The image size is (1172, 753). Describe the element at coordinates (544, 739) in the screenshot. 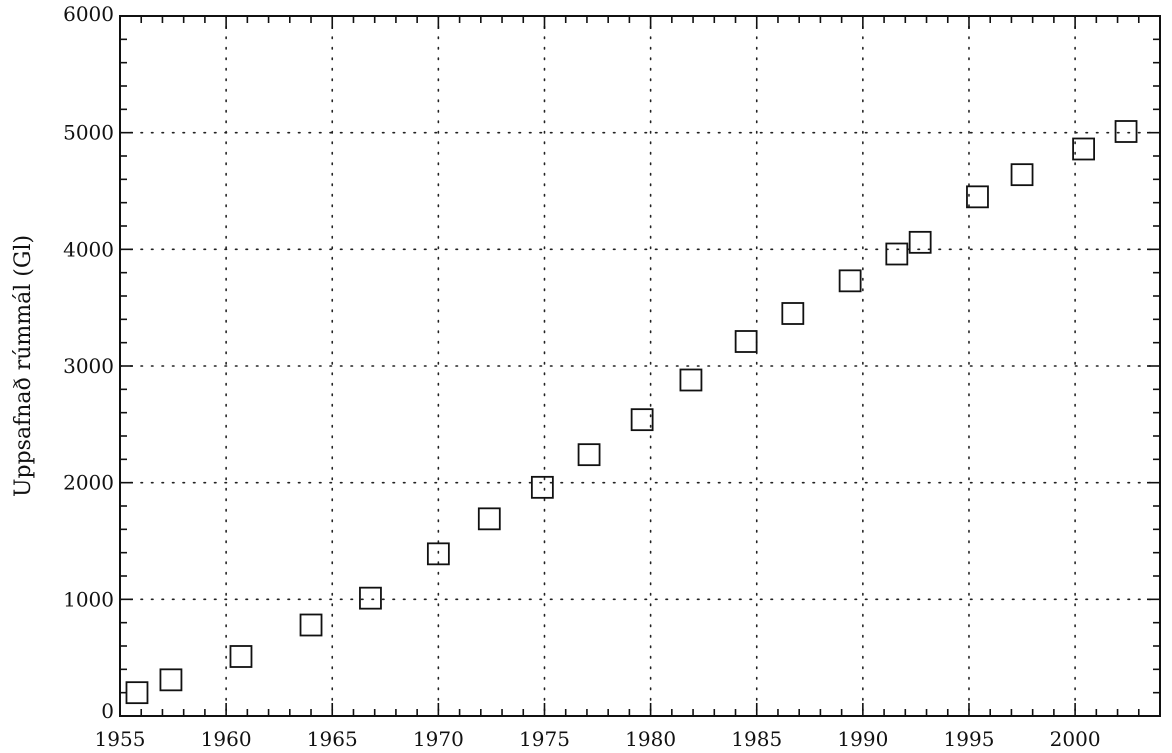

I see `x-tick-label: 1975` at that location.